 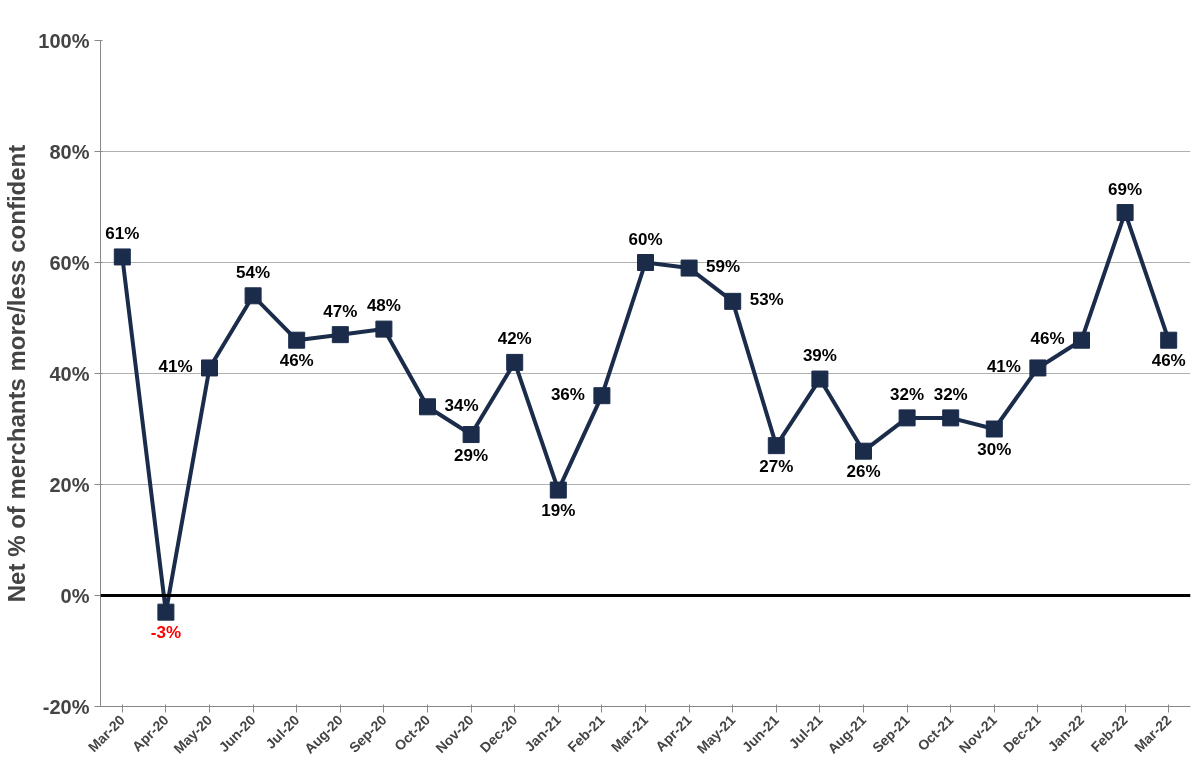 What do you see at coordinates (69, 484) in the screenshot?
I see `y-tick-label: 20%` at bounding box center [69, 484].